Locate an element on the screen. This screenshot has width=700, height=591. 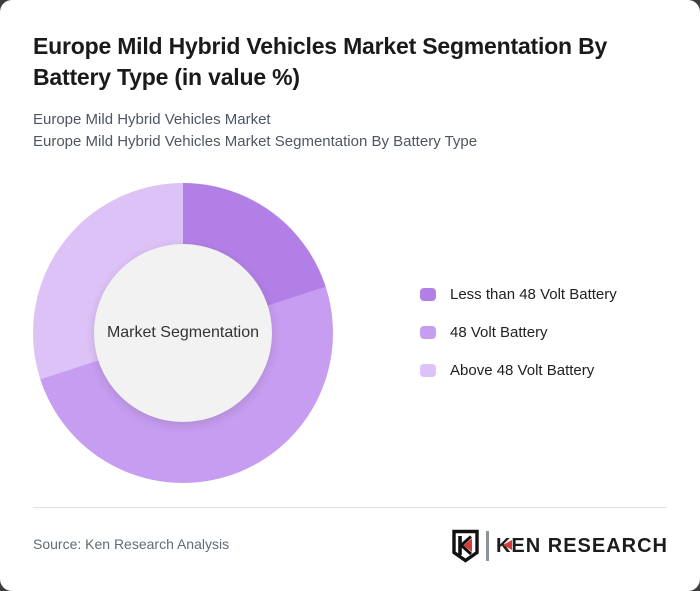
logo-divider-bar is located at coordinates (487, 546).